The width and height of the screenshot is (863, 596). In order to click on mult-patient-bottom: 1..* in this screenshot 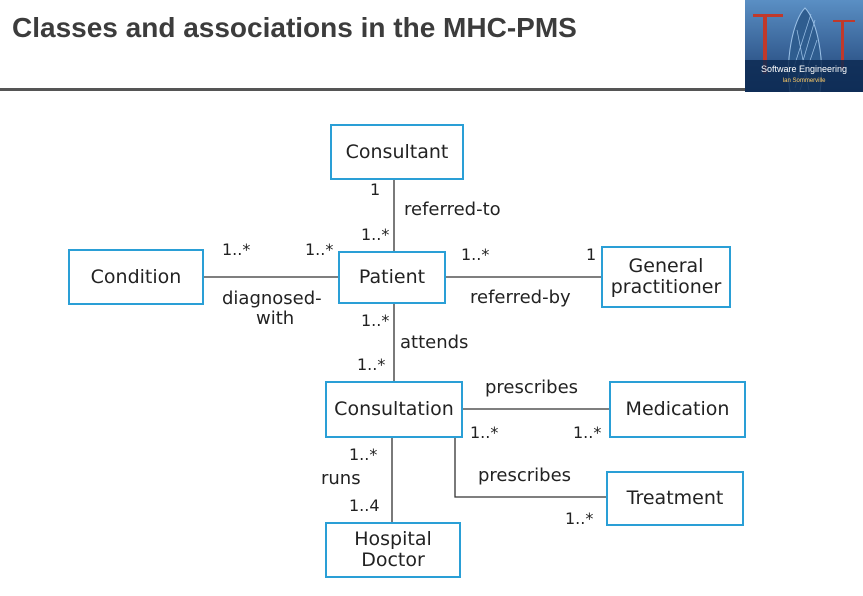, I will do `click(375, 320)`.